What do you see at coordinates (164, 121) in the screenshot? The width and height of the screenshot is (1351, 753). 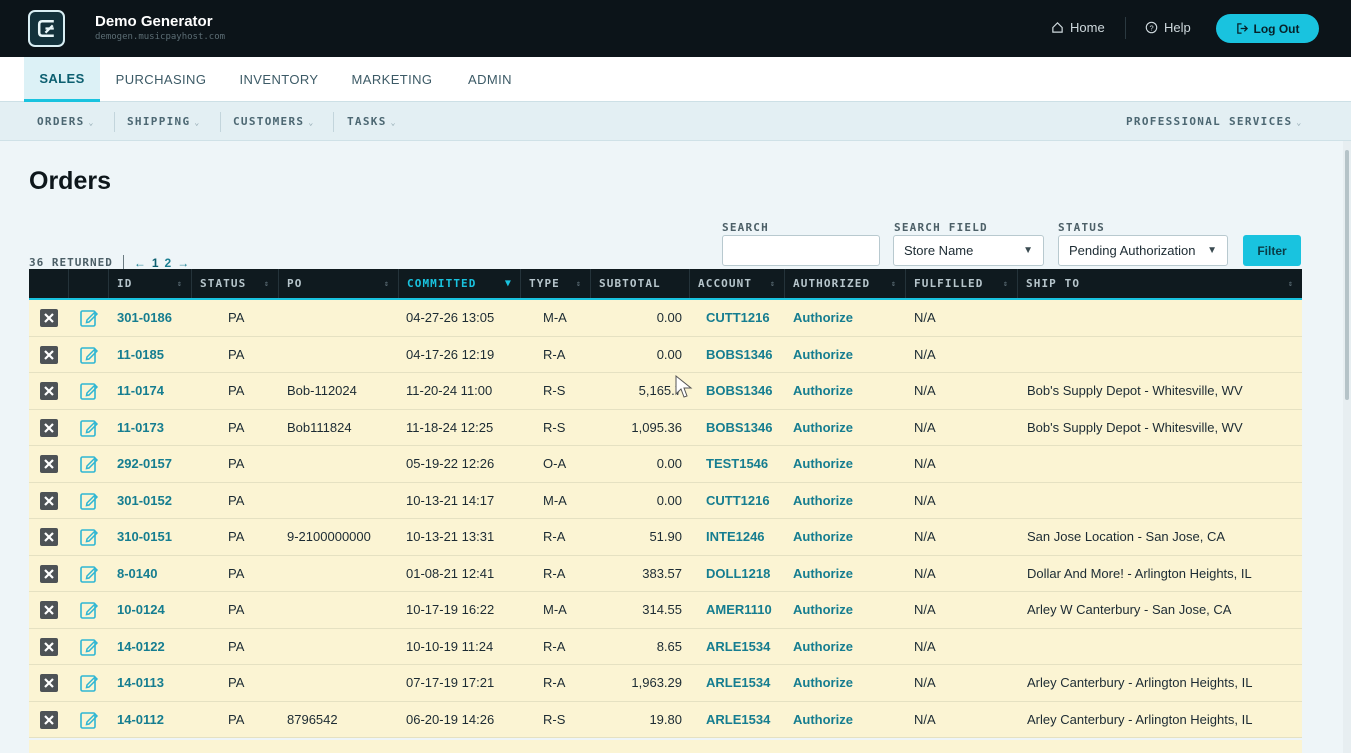 I see `subnav-shipping: SHIPPING ⌄` at bounding box center [164, 121].